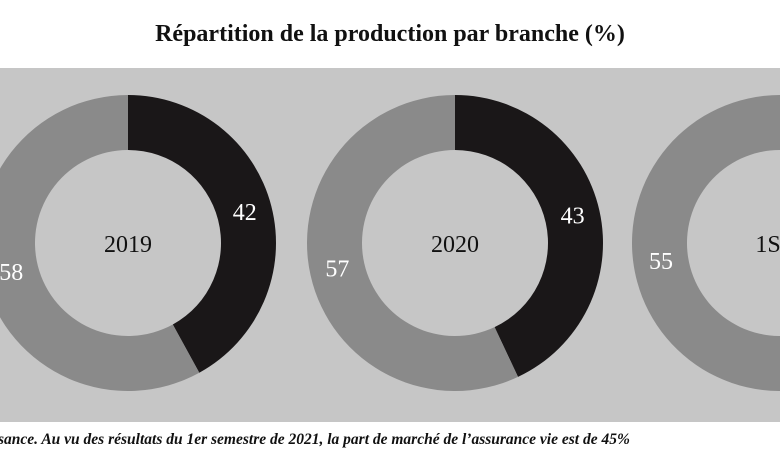  Describe the element at coordinates (128, 245) in the screenshot. I see `donut-1-center-label: 2019` at that location.